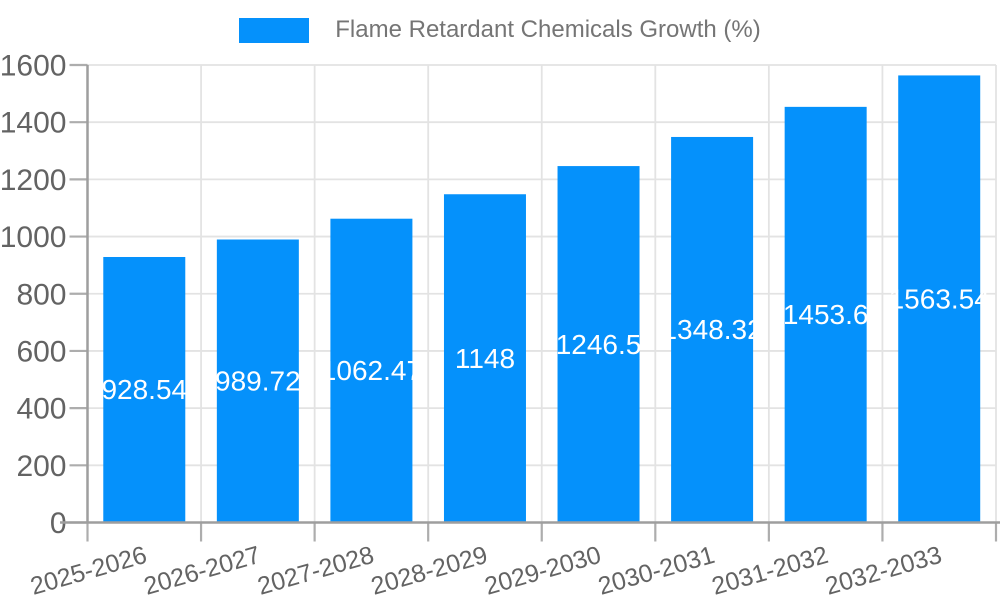 The image size is (1000, 600). What do you see at coordinates (41, 409) in the screenshot?
I see `y-tick-label: 400` at bounding box center [41, 409].